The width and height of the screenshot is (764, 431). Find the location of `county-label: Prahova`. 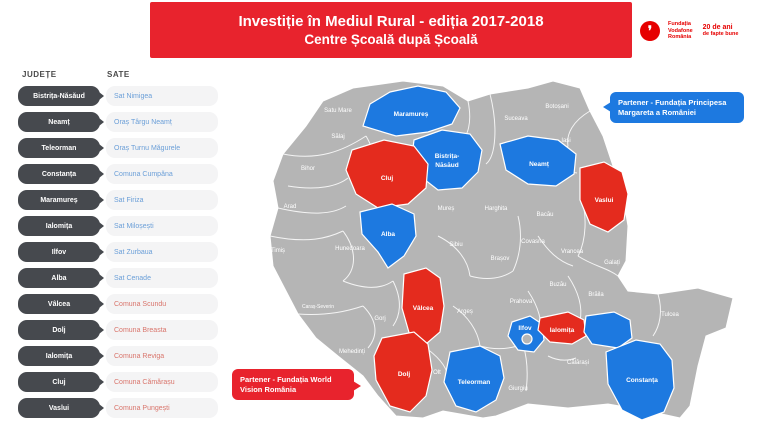

county-label: Prahova is located at coordinates (521, 302).